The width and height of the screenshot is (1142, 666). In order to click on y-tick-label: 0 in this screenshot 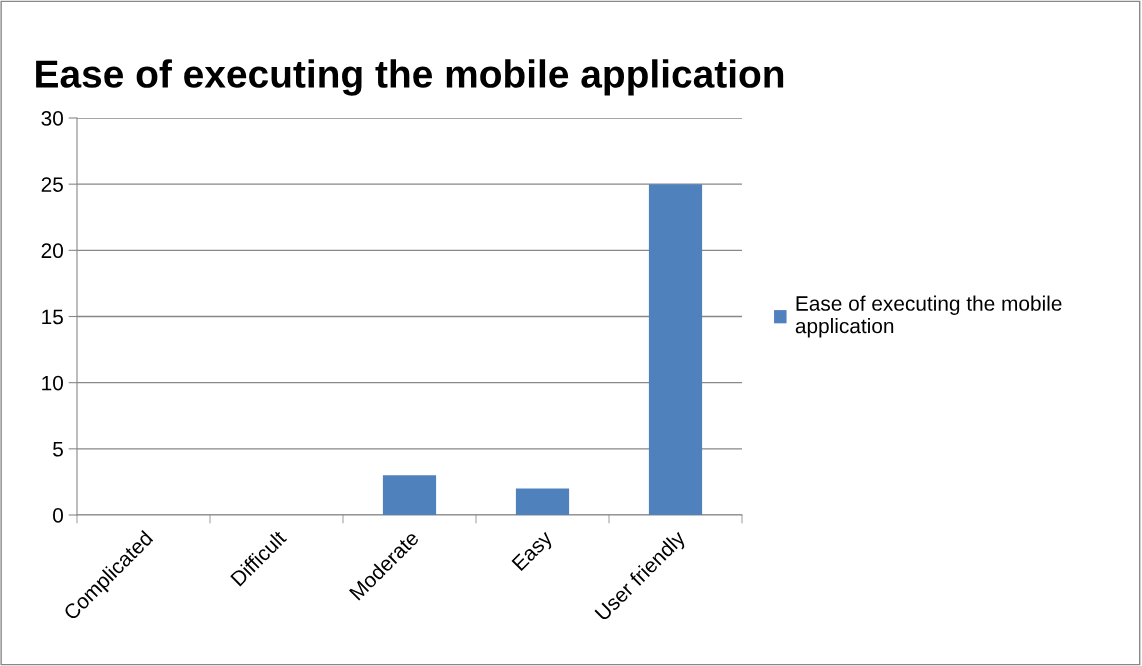, I will do `click(58, 515)`.